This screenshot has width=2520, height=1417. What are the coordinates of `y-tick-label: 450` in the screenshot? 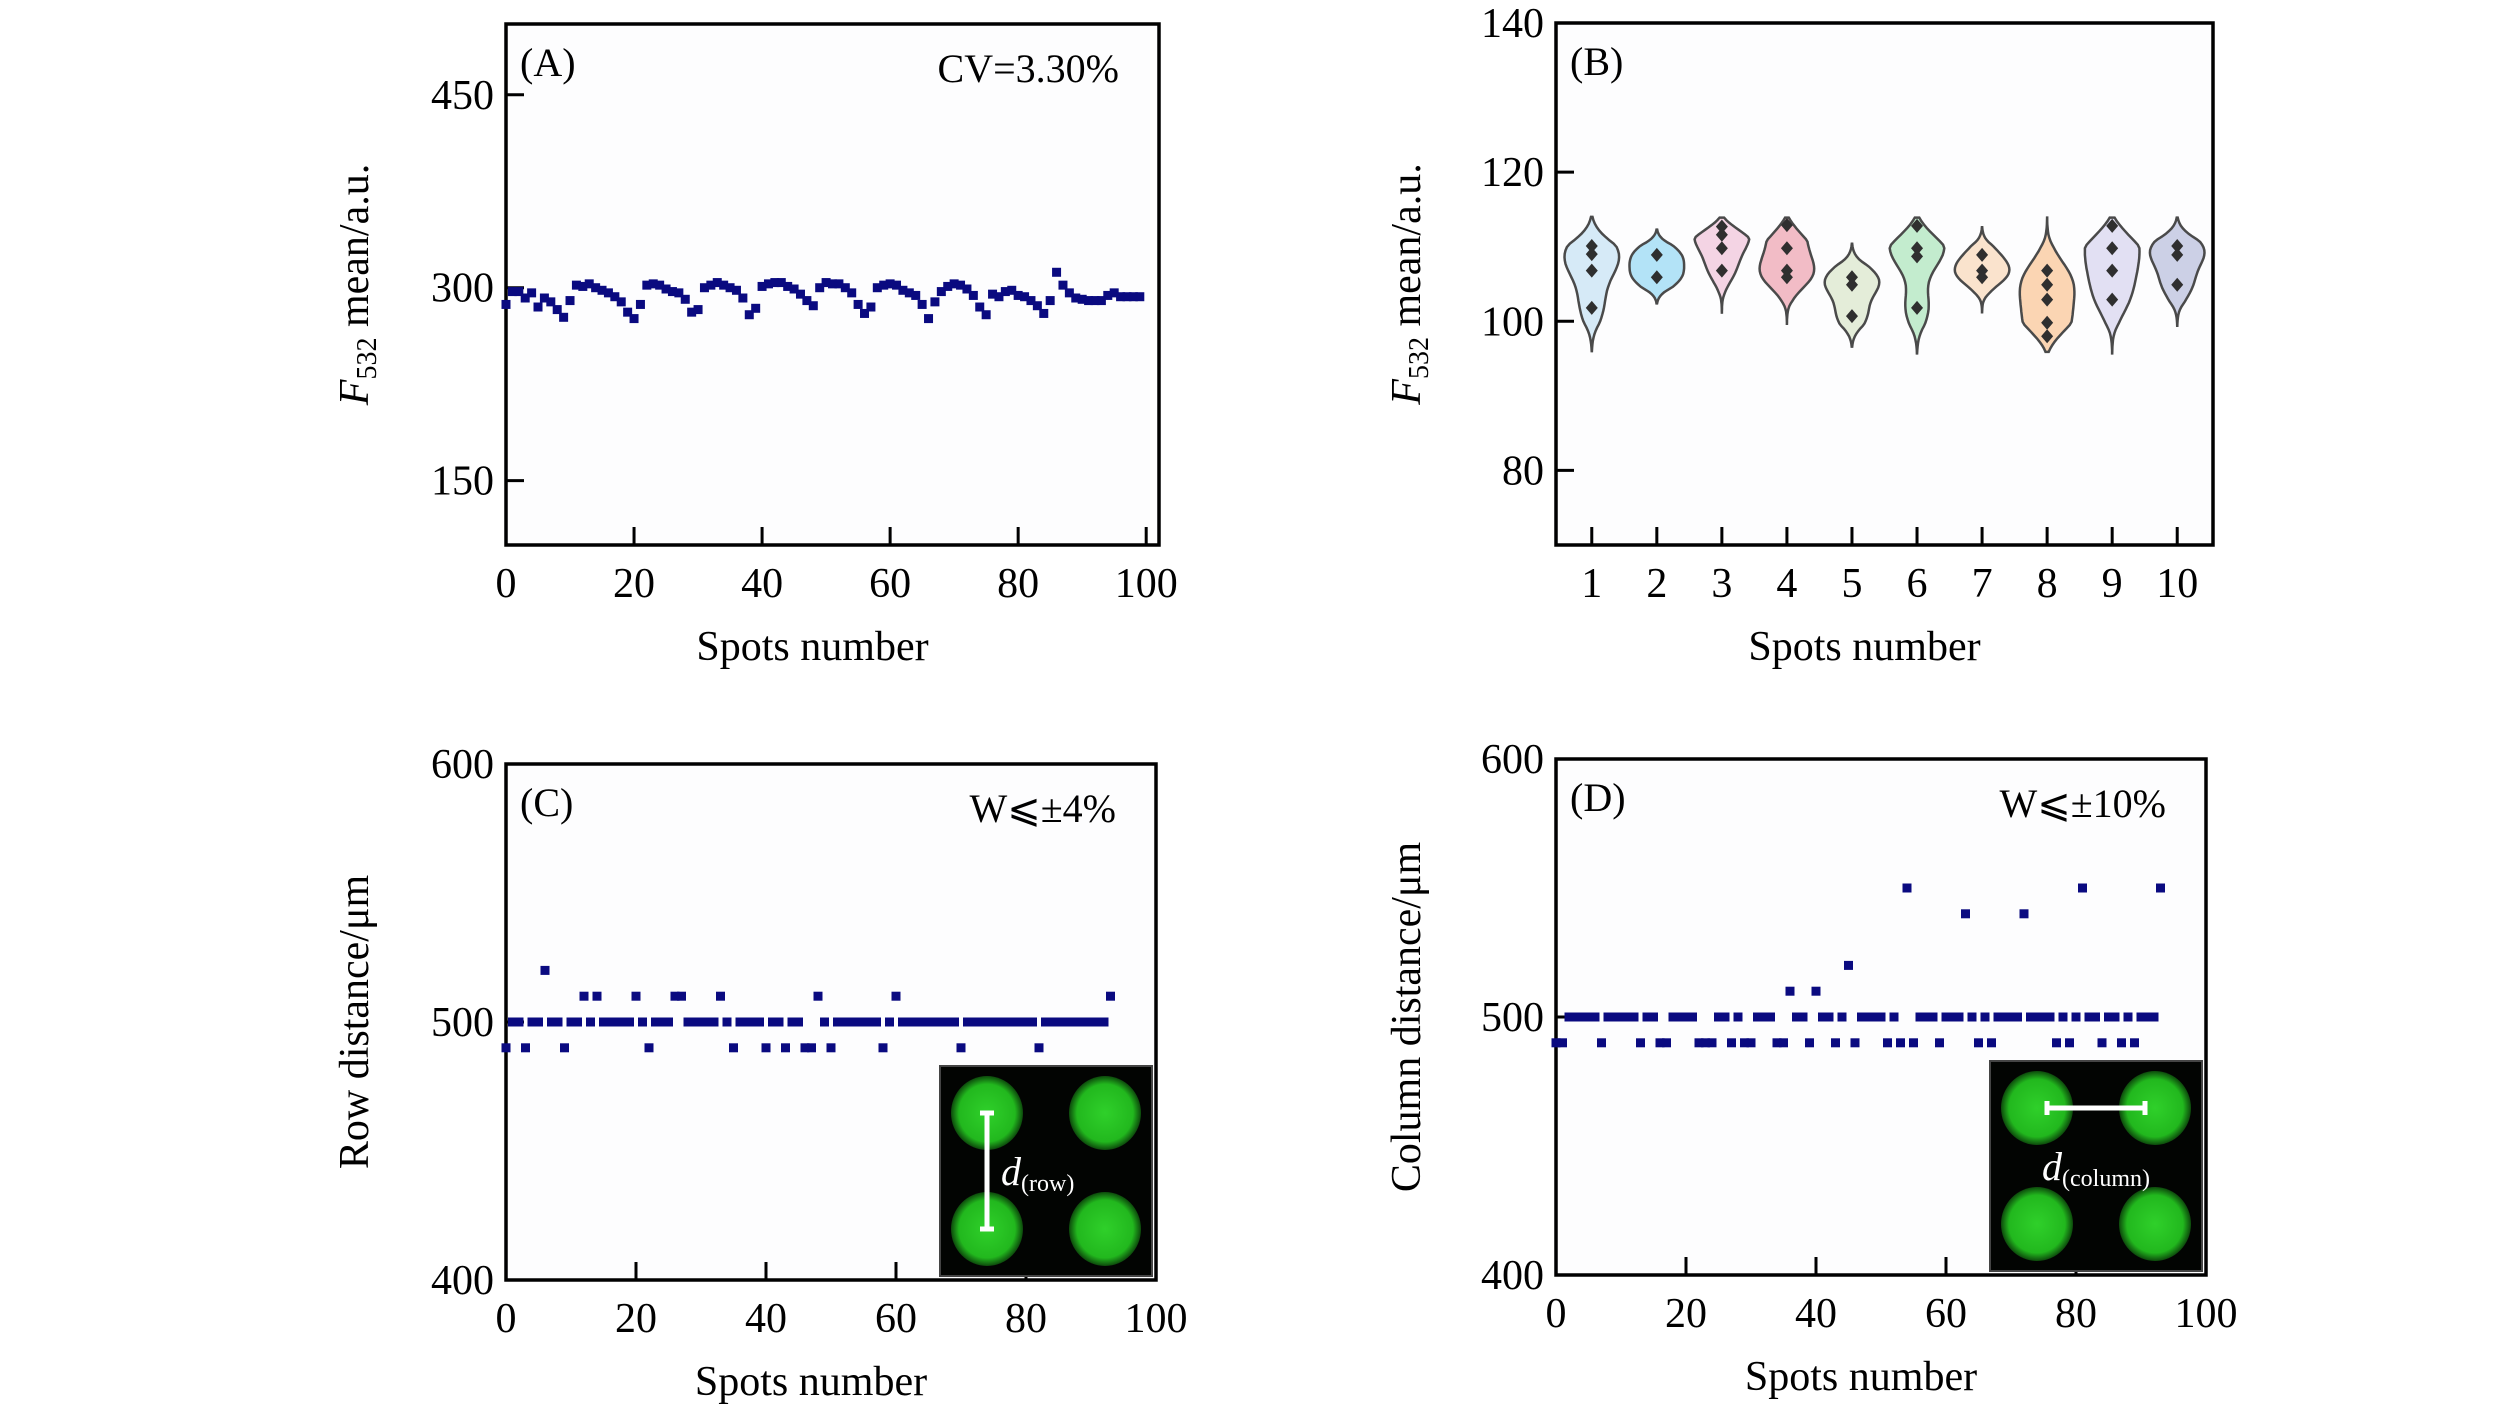 It's located at (462, 96).